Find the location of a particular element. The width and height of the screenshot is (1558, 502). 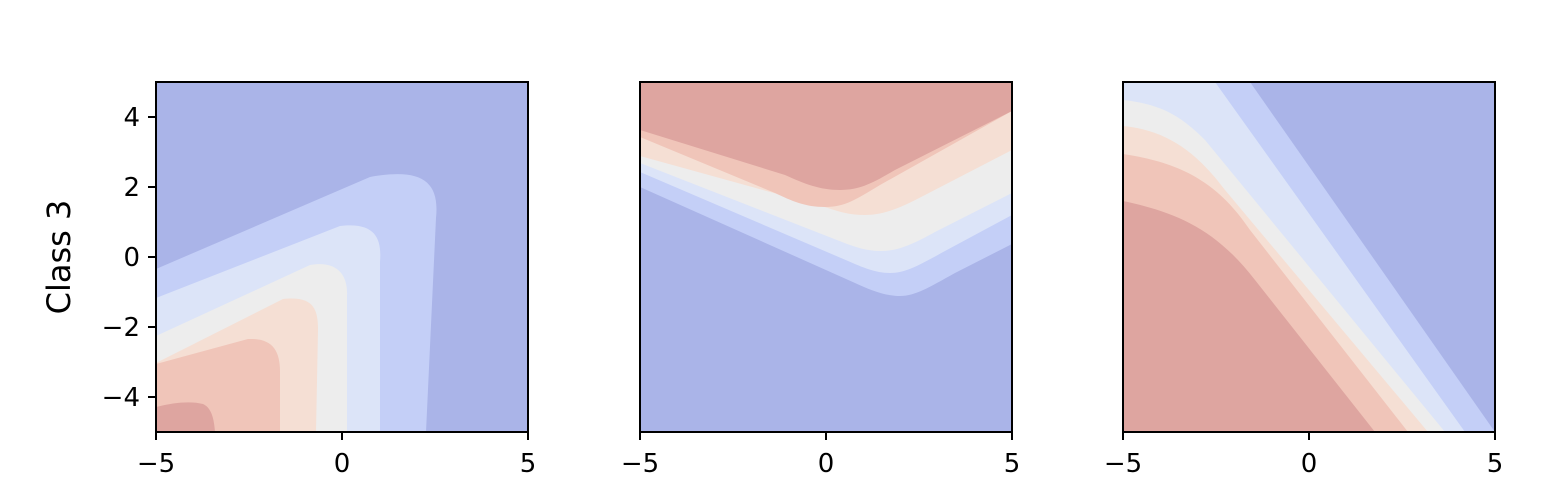

panel-3-xtick-label-0: 0 is located at coordinates (1309, 464).